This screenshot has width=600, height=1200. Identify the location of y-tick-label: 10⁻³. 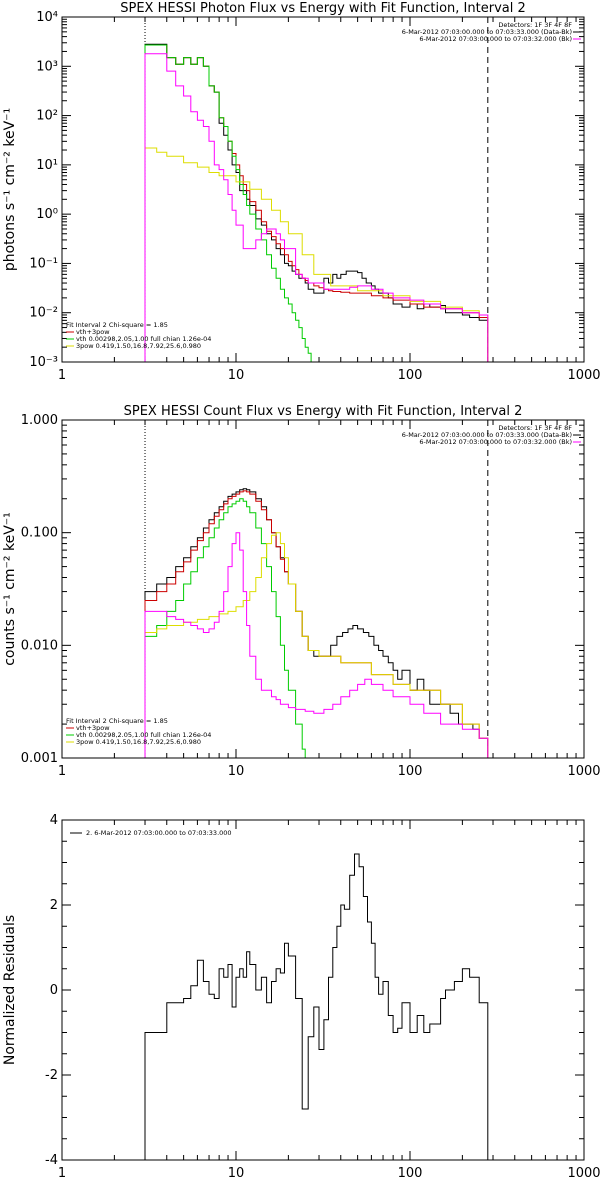
(43, 362).